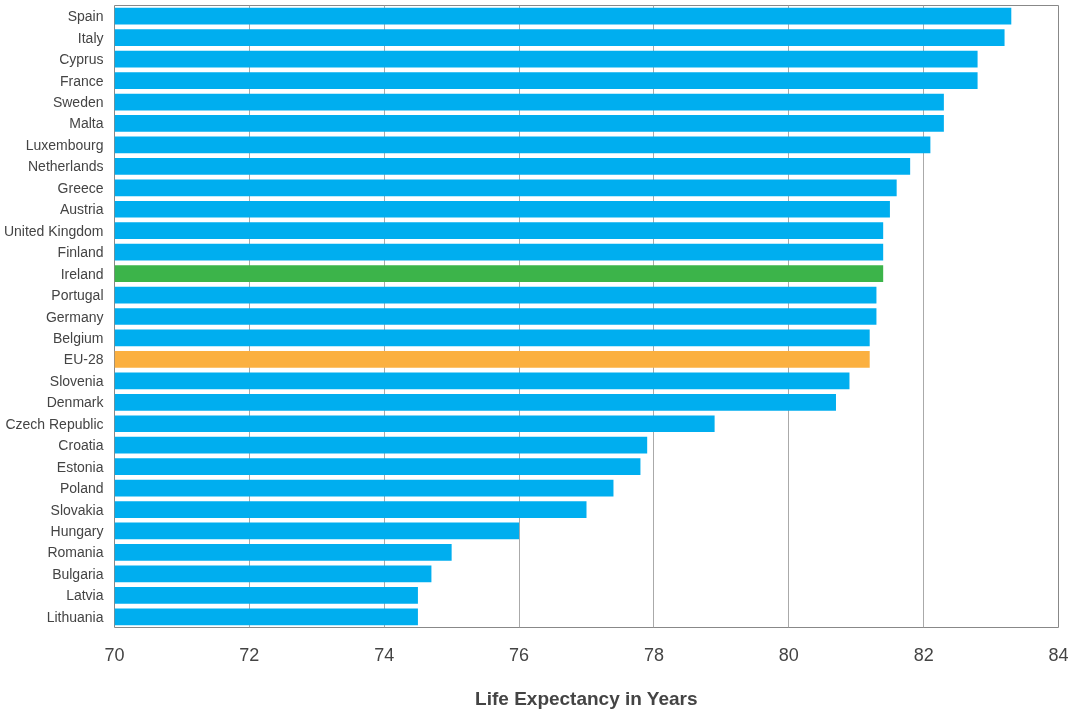 The width and height of the screenshot is (1073, 711). Describe the element at coordinates (81, 445) in the screenshot. I see `y-tick-label: Croatia` at that location.